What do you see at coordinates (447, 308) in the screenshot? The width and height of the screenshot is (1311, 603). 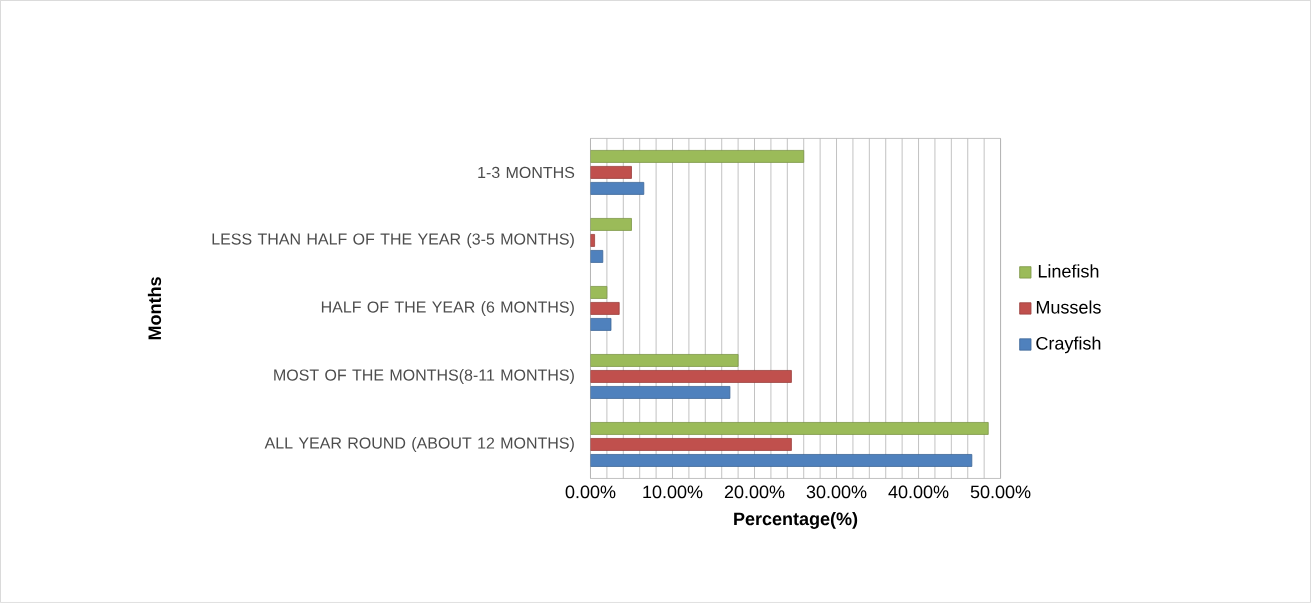 I see `y-tick-label: HALF OF THE YEAR (6 MONTHS)` at bounding box center [447, 308].